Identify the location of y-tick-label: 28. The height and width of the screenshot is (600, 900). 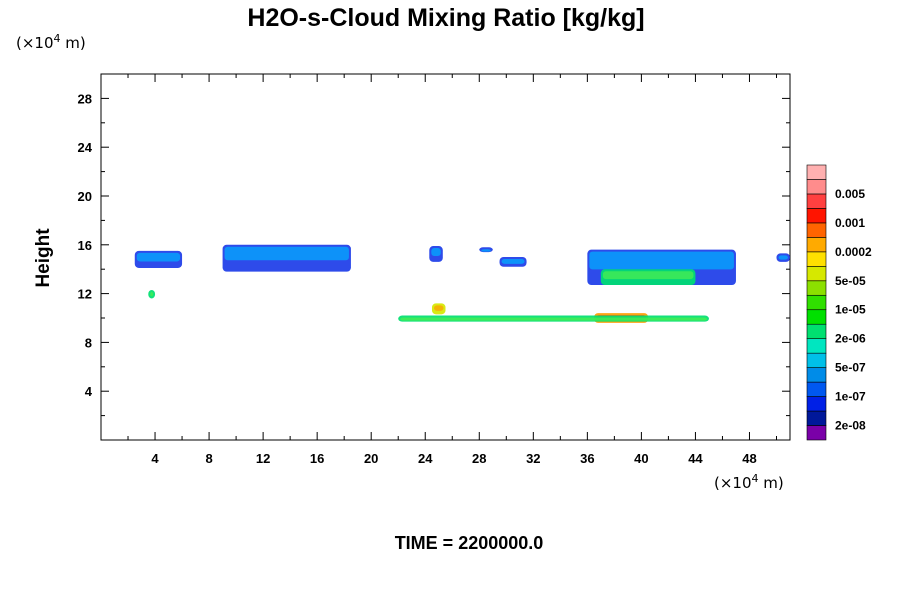
(85, 98).